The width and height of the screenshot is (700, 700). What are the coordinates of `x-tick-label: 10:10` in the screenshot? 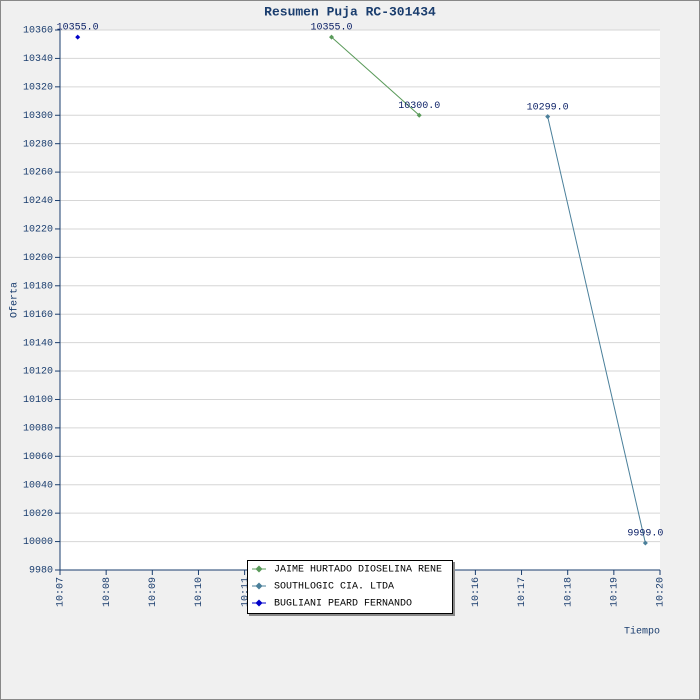 It's located at (199, 592).